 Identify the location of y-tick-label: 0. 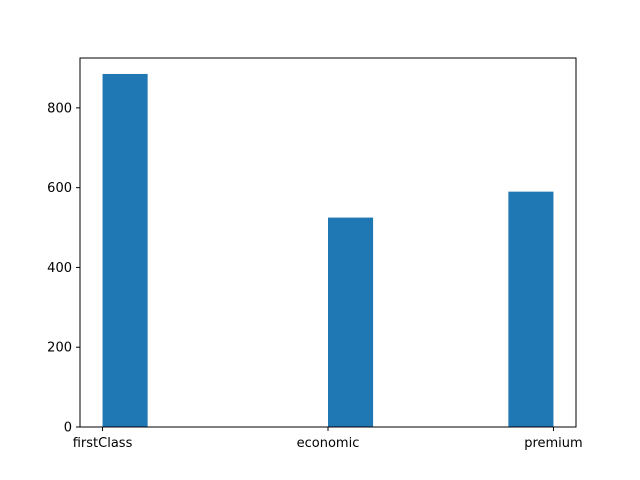
(68, 428).